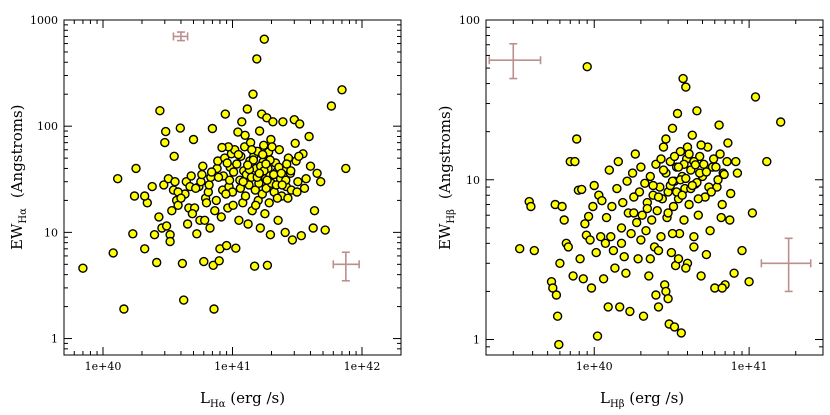  I want to click on right-x-axis-label: LHβ (erg /s), so click(642, 399).